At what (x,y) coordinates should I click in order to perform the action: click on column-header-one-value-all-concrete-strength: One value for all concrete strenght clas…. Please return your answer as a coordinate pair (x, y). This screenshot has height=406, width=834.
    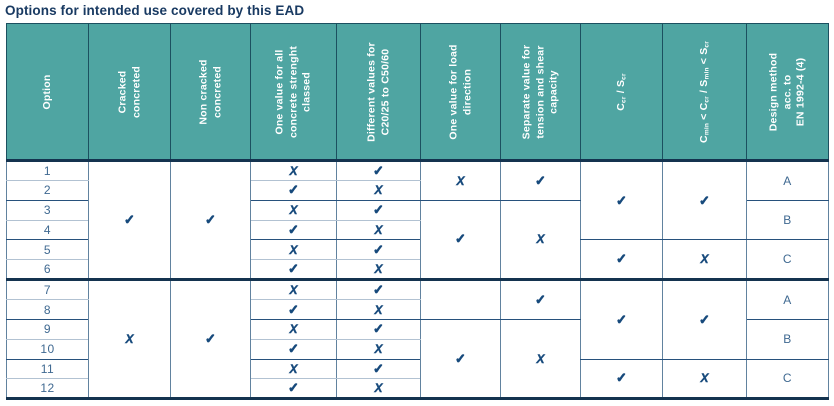
    Looking at the image, I should click on (293, 92).